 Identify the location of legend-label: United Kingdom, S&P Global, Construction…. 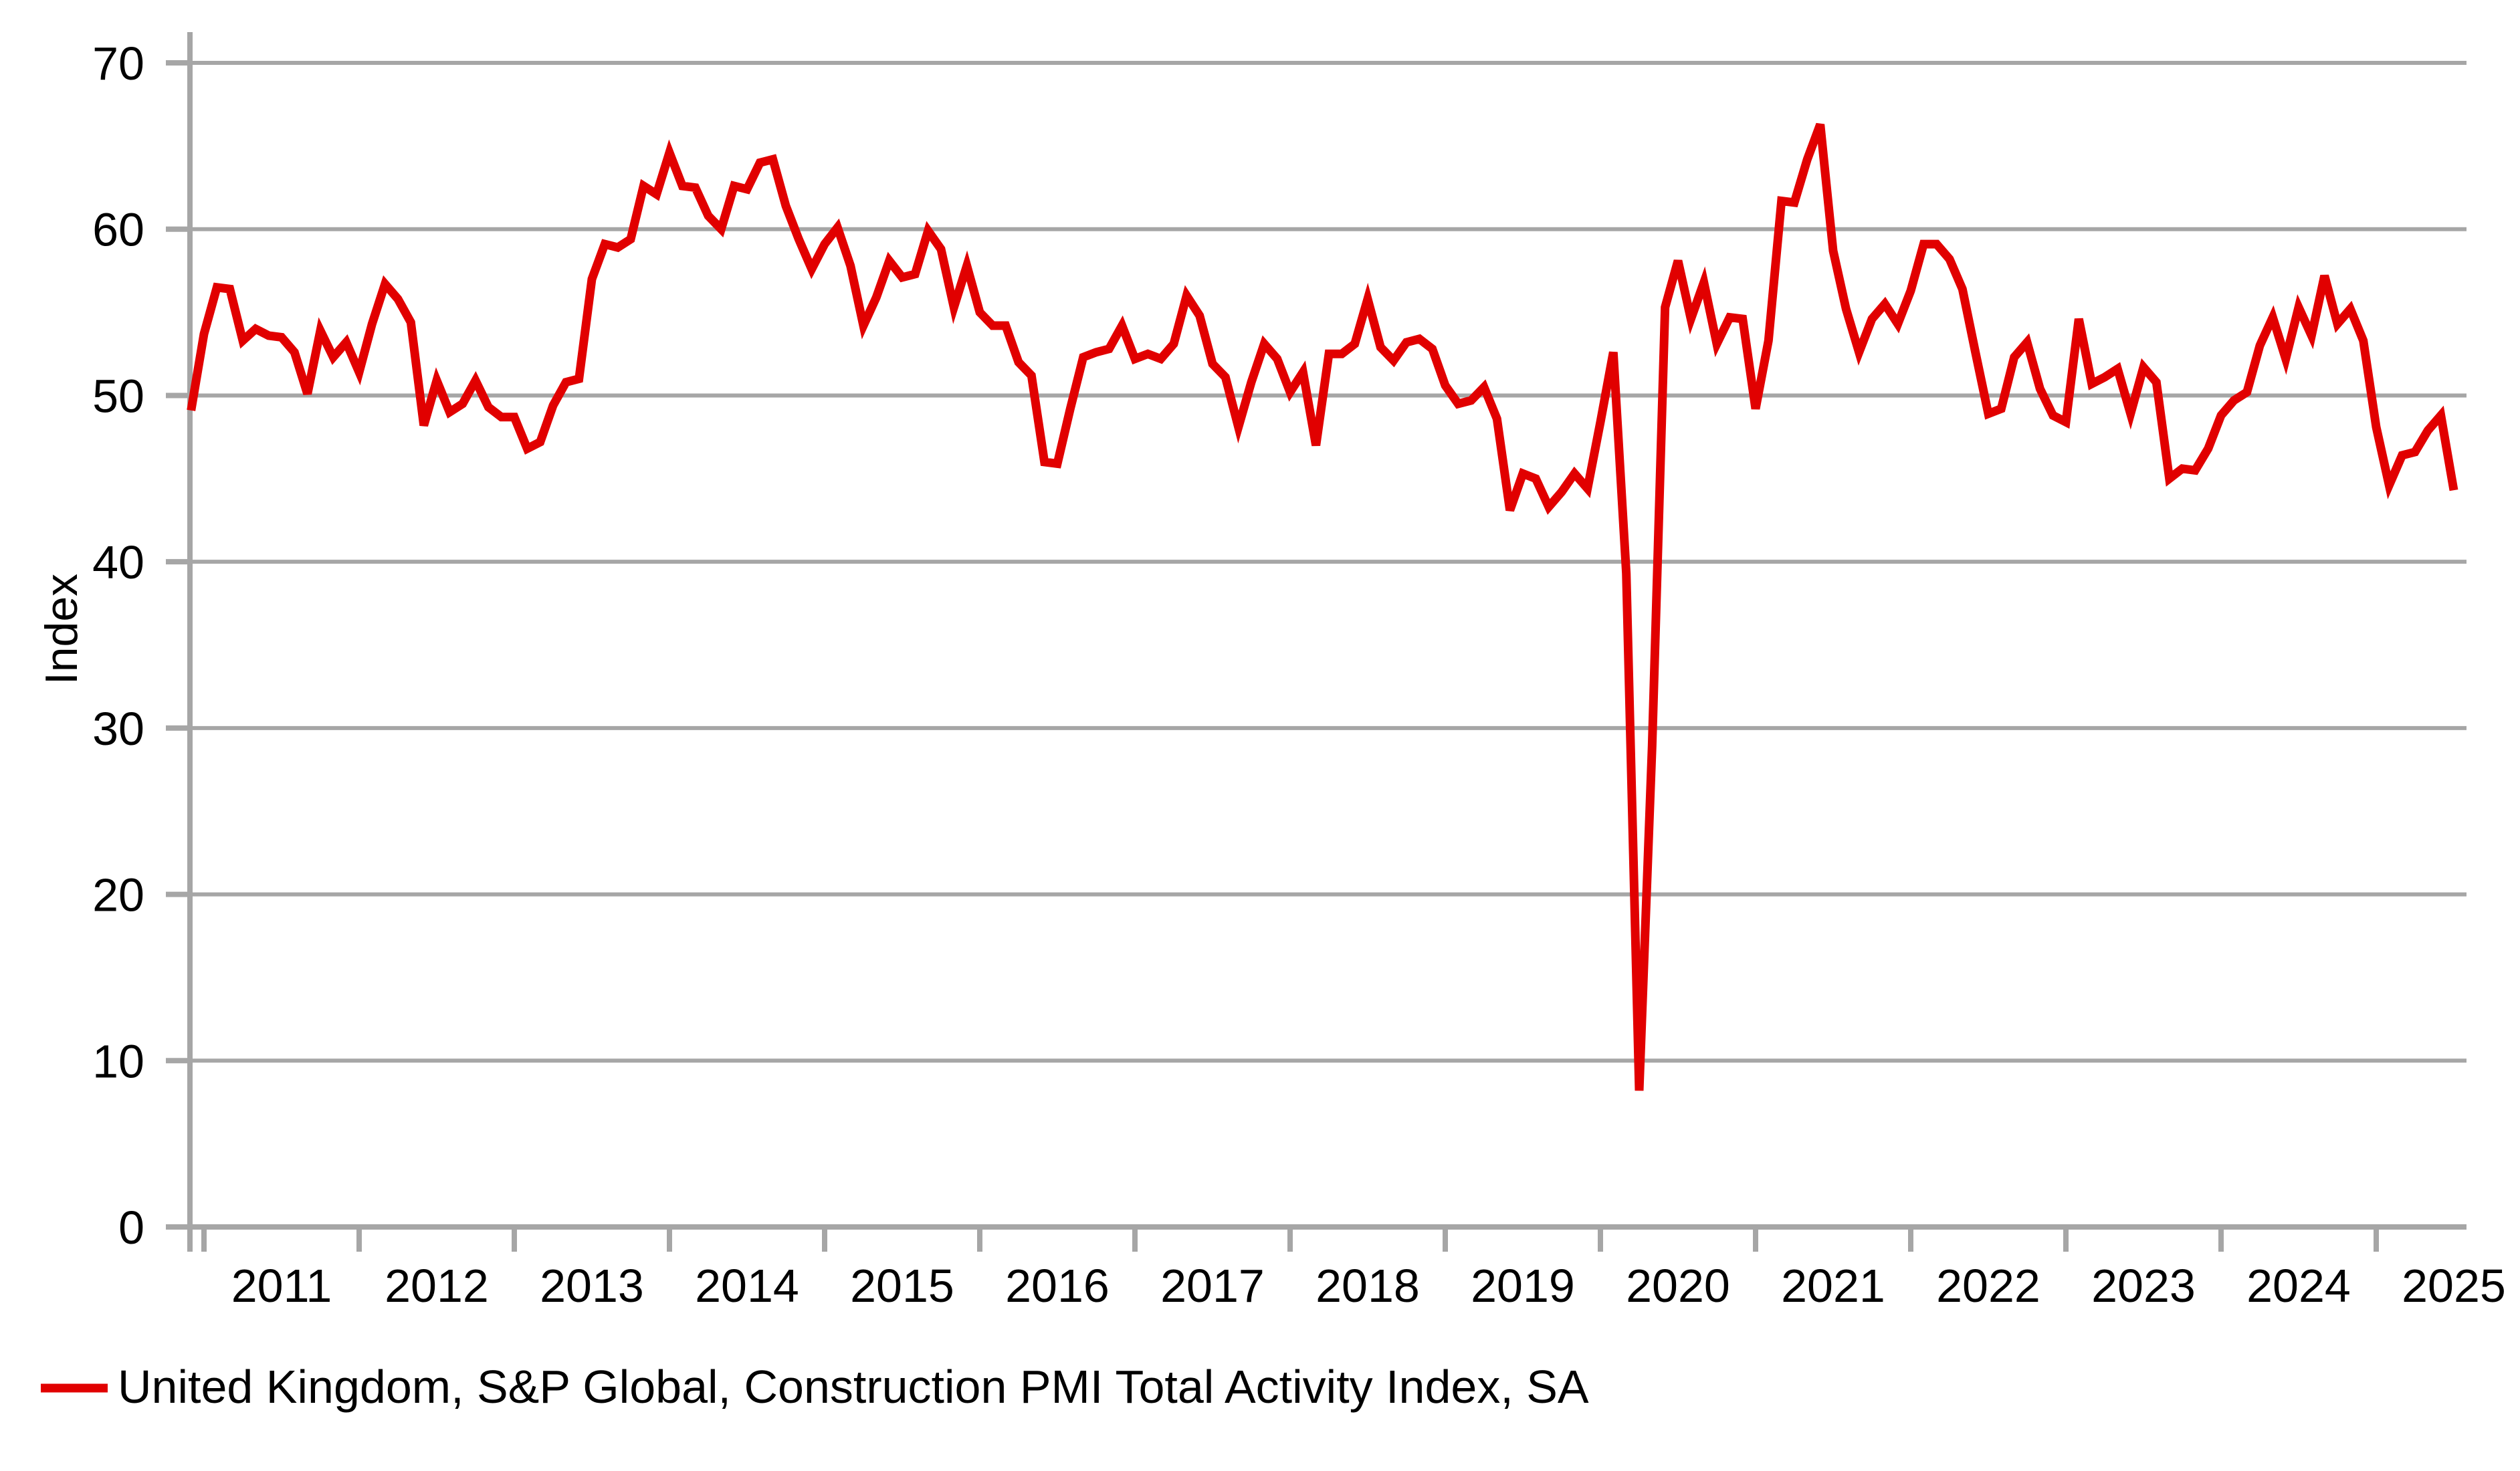
(853, 1387).